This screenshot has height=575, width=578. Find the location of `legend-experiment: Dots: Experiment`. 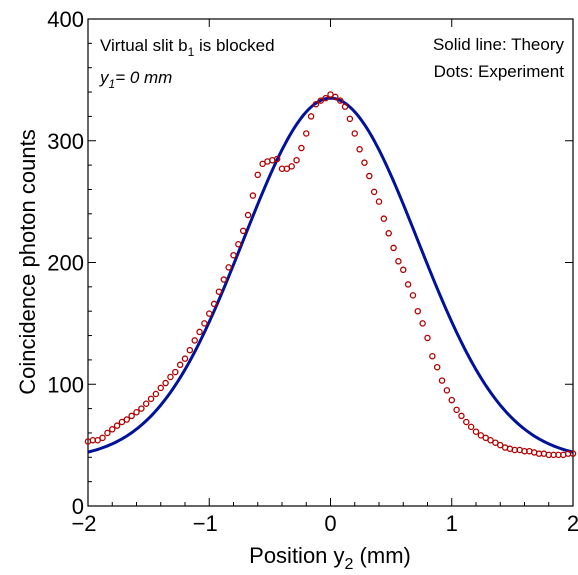

legend-experiment: Dots: Experiment is located at coordinates (499, 71).